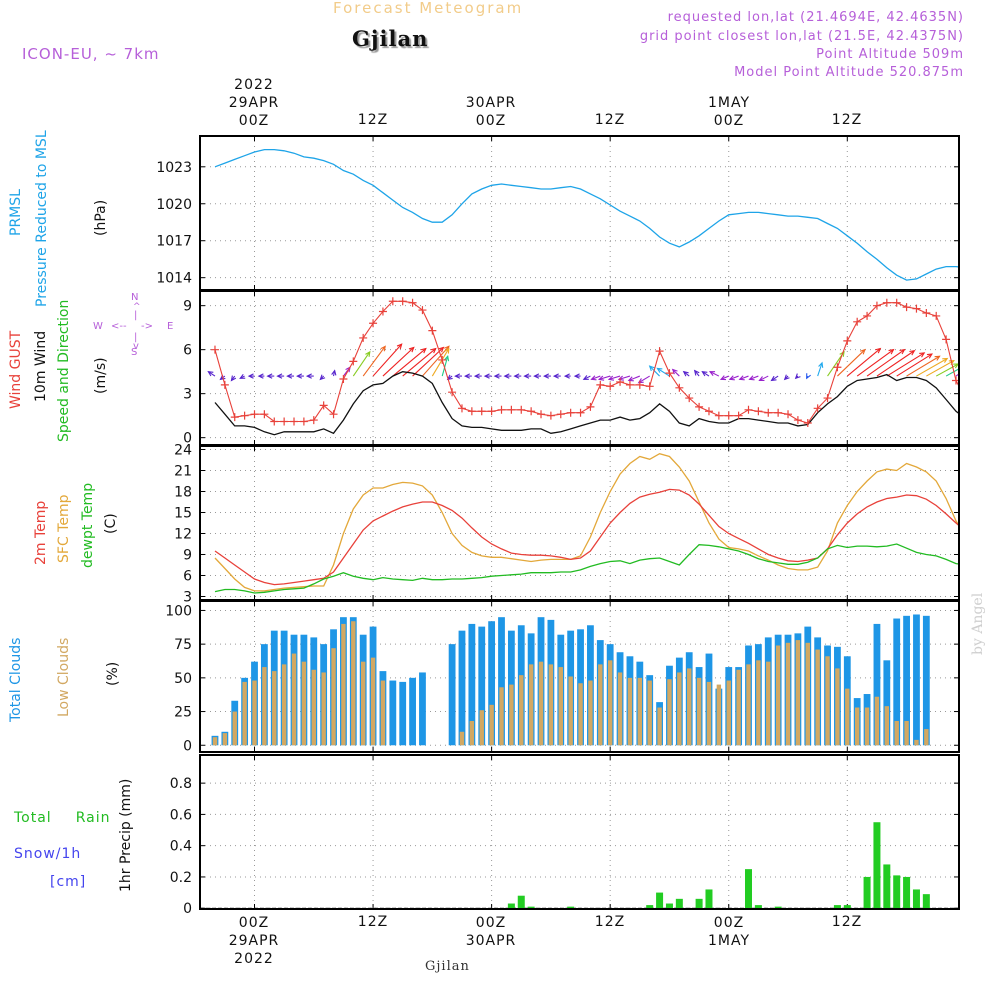 This screenshot has height=1000, width=1000. What do you see at coordinates (181, 878) in the screenshot?
I see `ytick-label: 0.2` at bounding box center [181, 878].